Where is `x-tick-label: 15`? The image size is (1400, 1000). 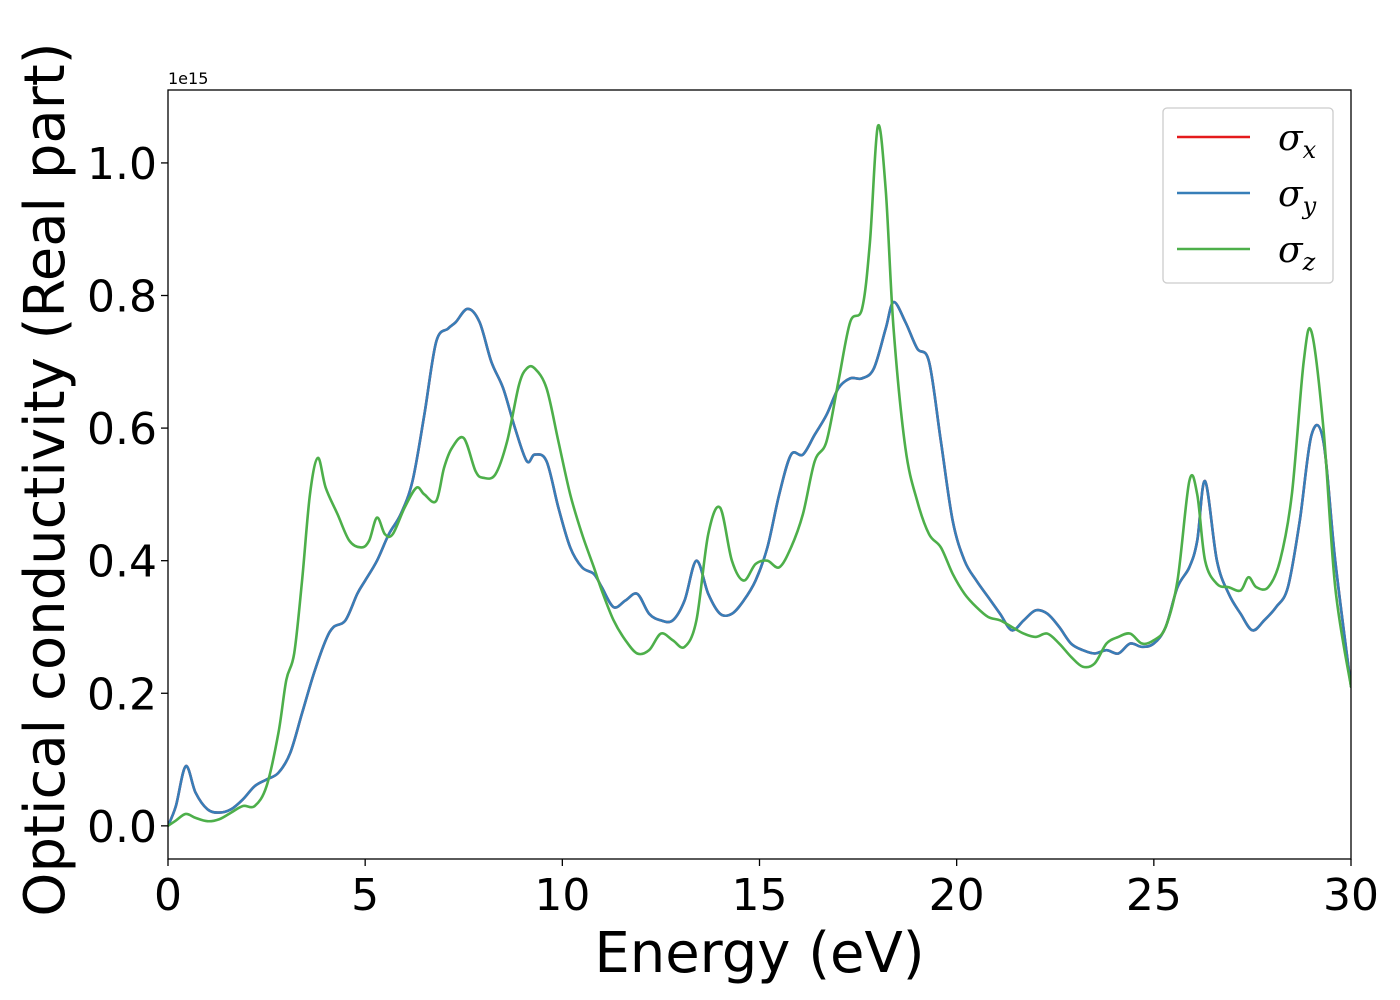 x-tick-label: 15 is located at coordinates (760, 895).